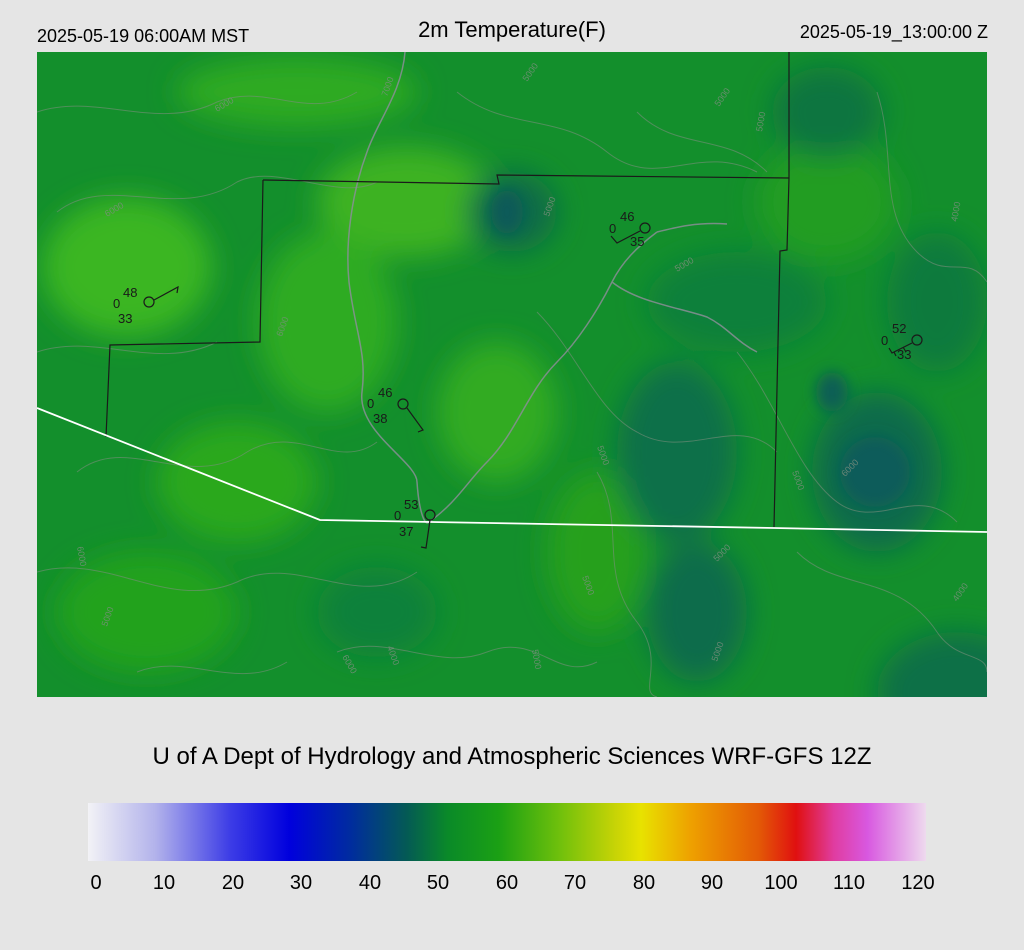  Describe the element at coordinates (143, 36) in the screenshot. I see `local-time-label: 2025-05-19 06:00AM MST` at that location.